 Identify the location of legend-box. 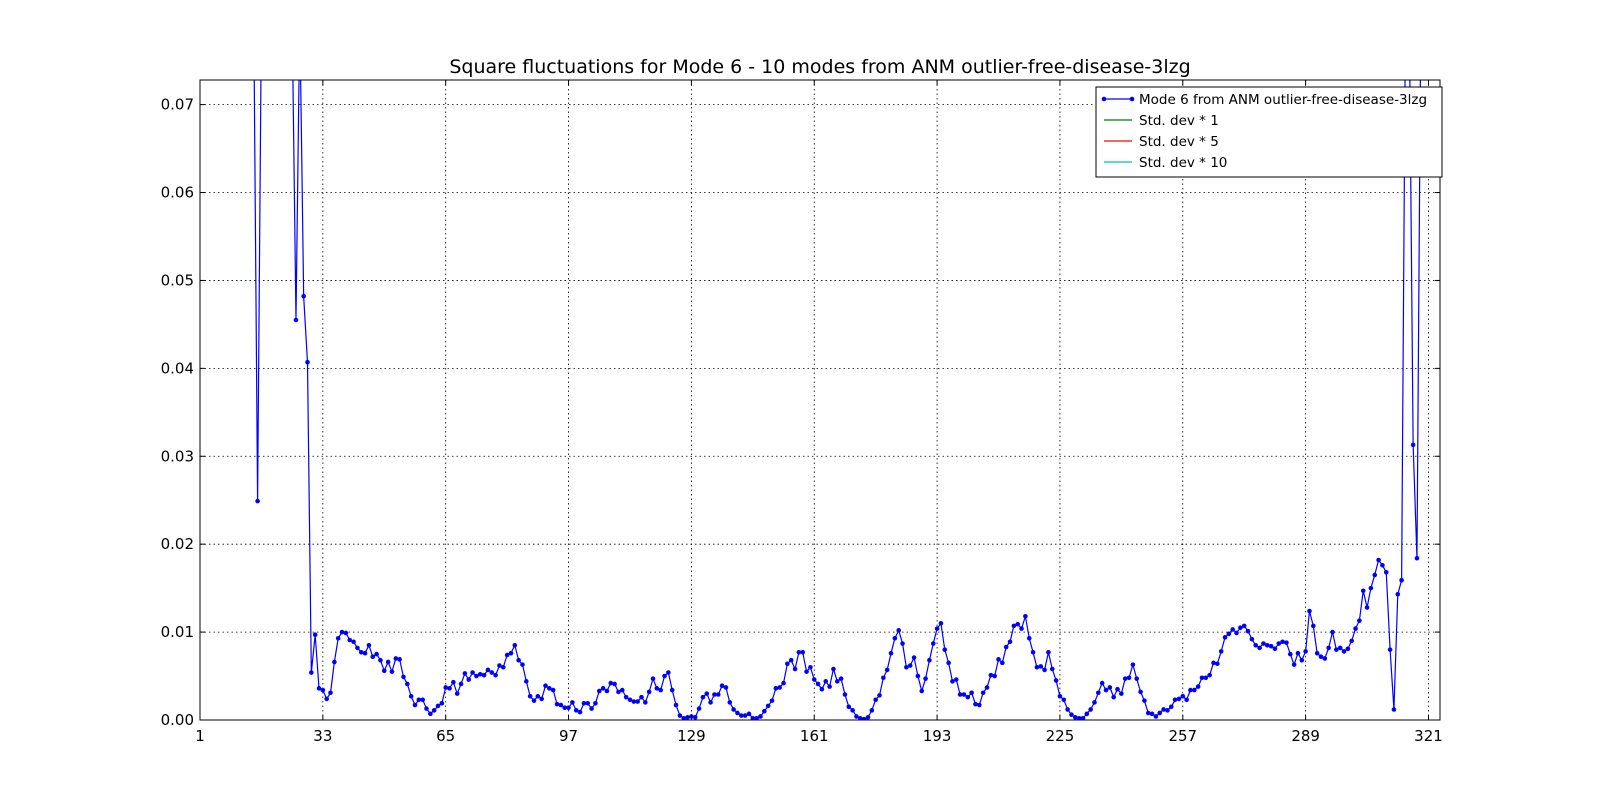
(1269, 132).